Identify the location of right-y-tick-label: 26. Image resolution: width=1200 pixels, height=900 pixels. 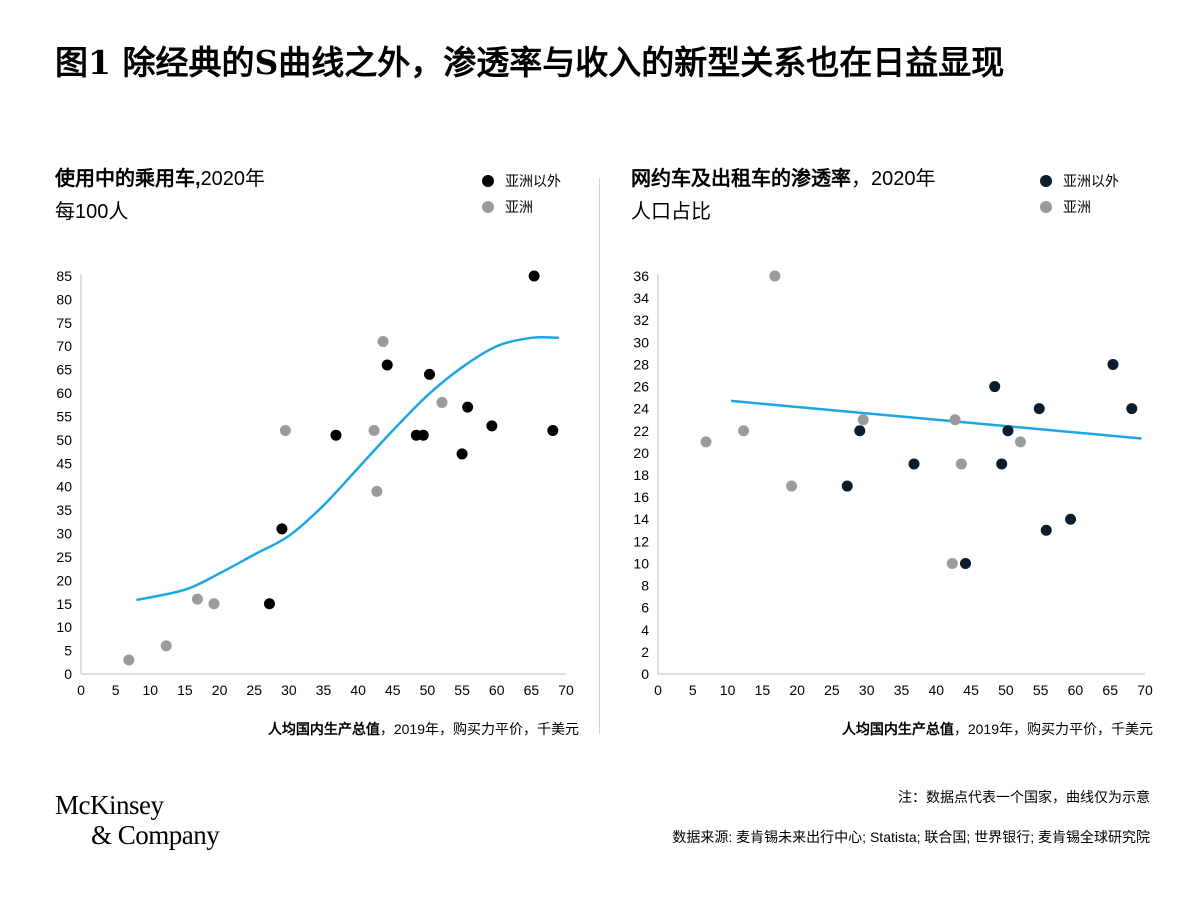
(641, 387).